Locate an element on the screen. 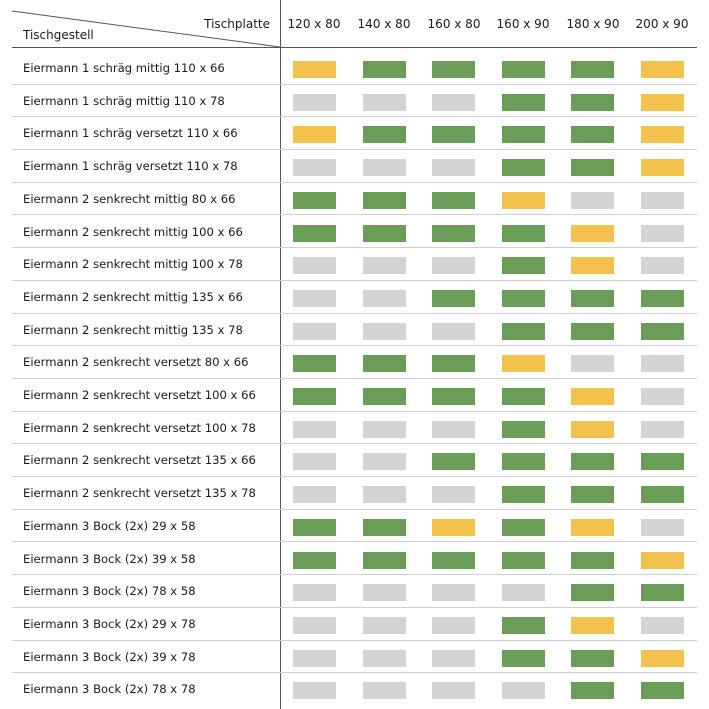 The height and width of the screenshot is (709, 709). table-row: Eiermann 2 senkrecht mittig 135 x 66 is located at coordinates (354, 297).